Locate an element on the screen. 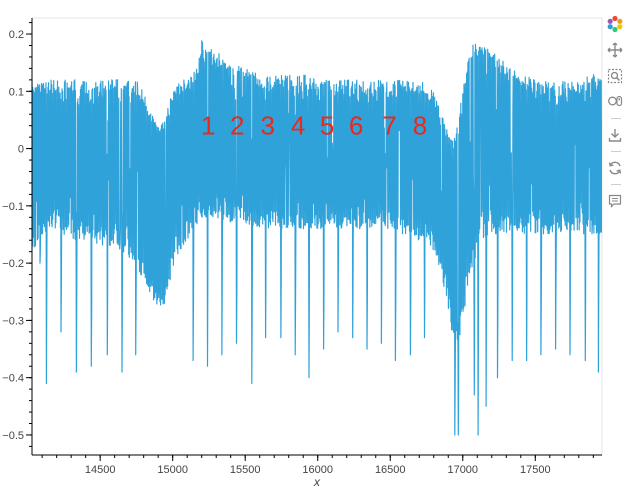  hover-tool-button is located at coordinates (615, 201).